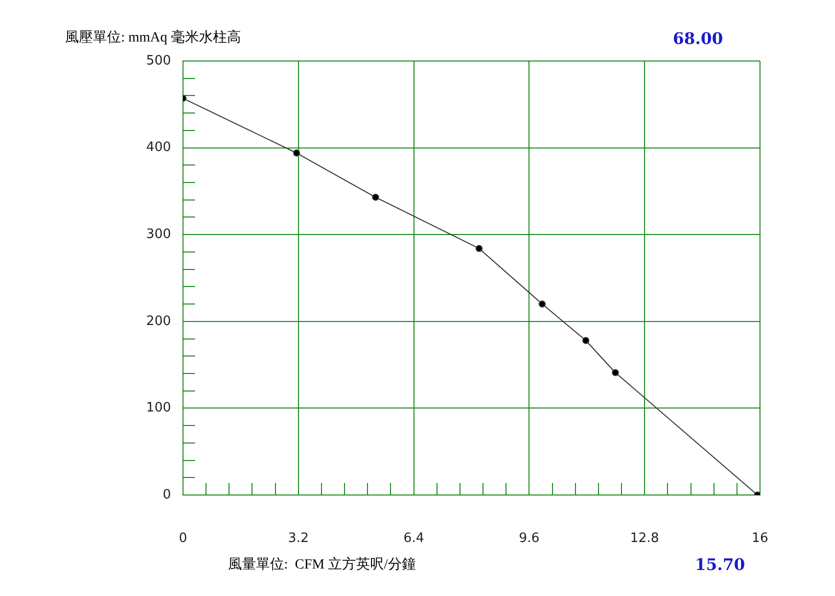 The height and width of the screenshot is (596, 835). What do you see at coordinates (298, 538) in the screenshot?
I see `x-tick-label: 3.2` at bounding box center [298, 538].